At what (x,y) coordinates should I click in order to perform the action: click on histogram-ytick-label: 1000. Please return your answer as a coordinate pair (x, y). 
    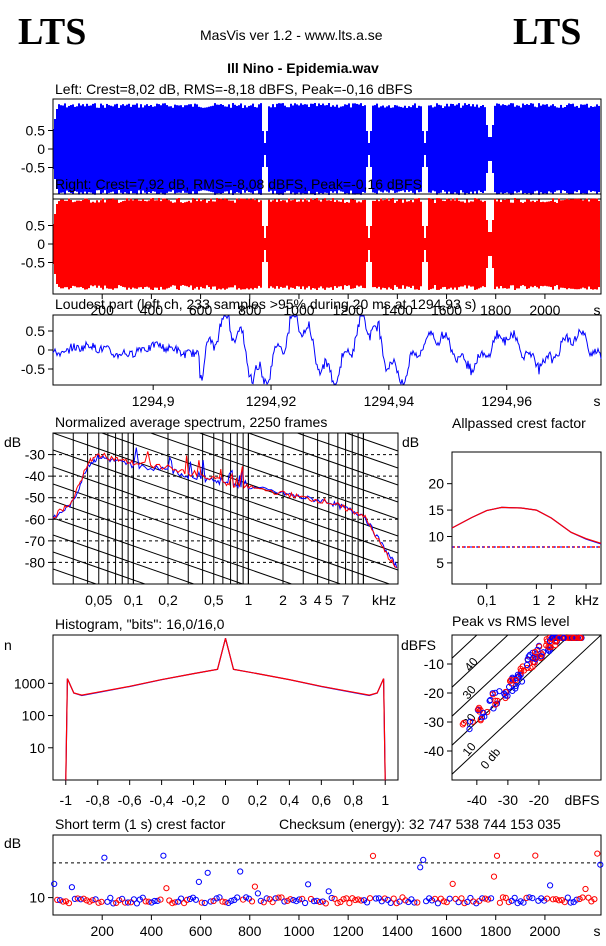
    Looking at the image, I should click on (29, 683).